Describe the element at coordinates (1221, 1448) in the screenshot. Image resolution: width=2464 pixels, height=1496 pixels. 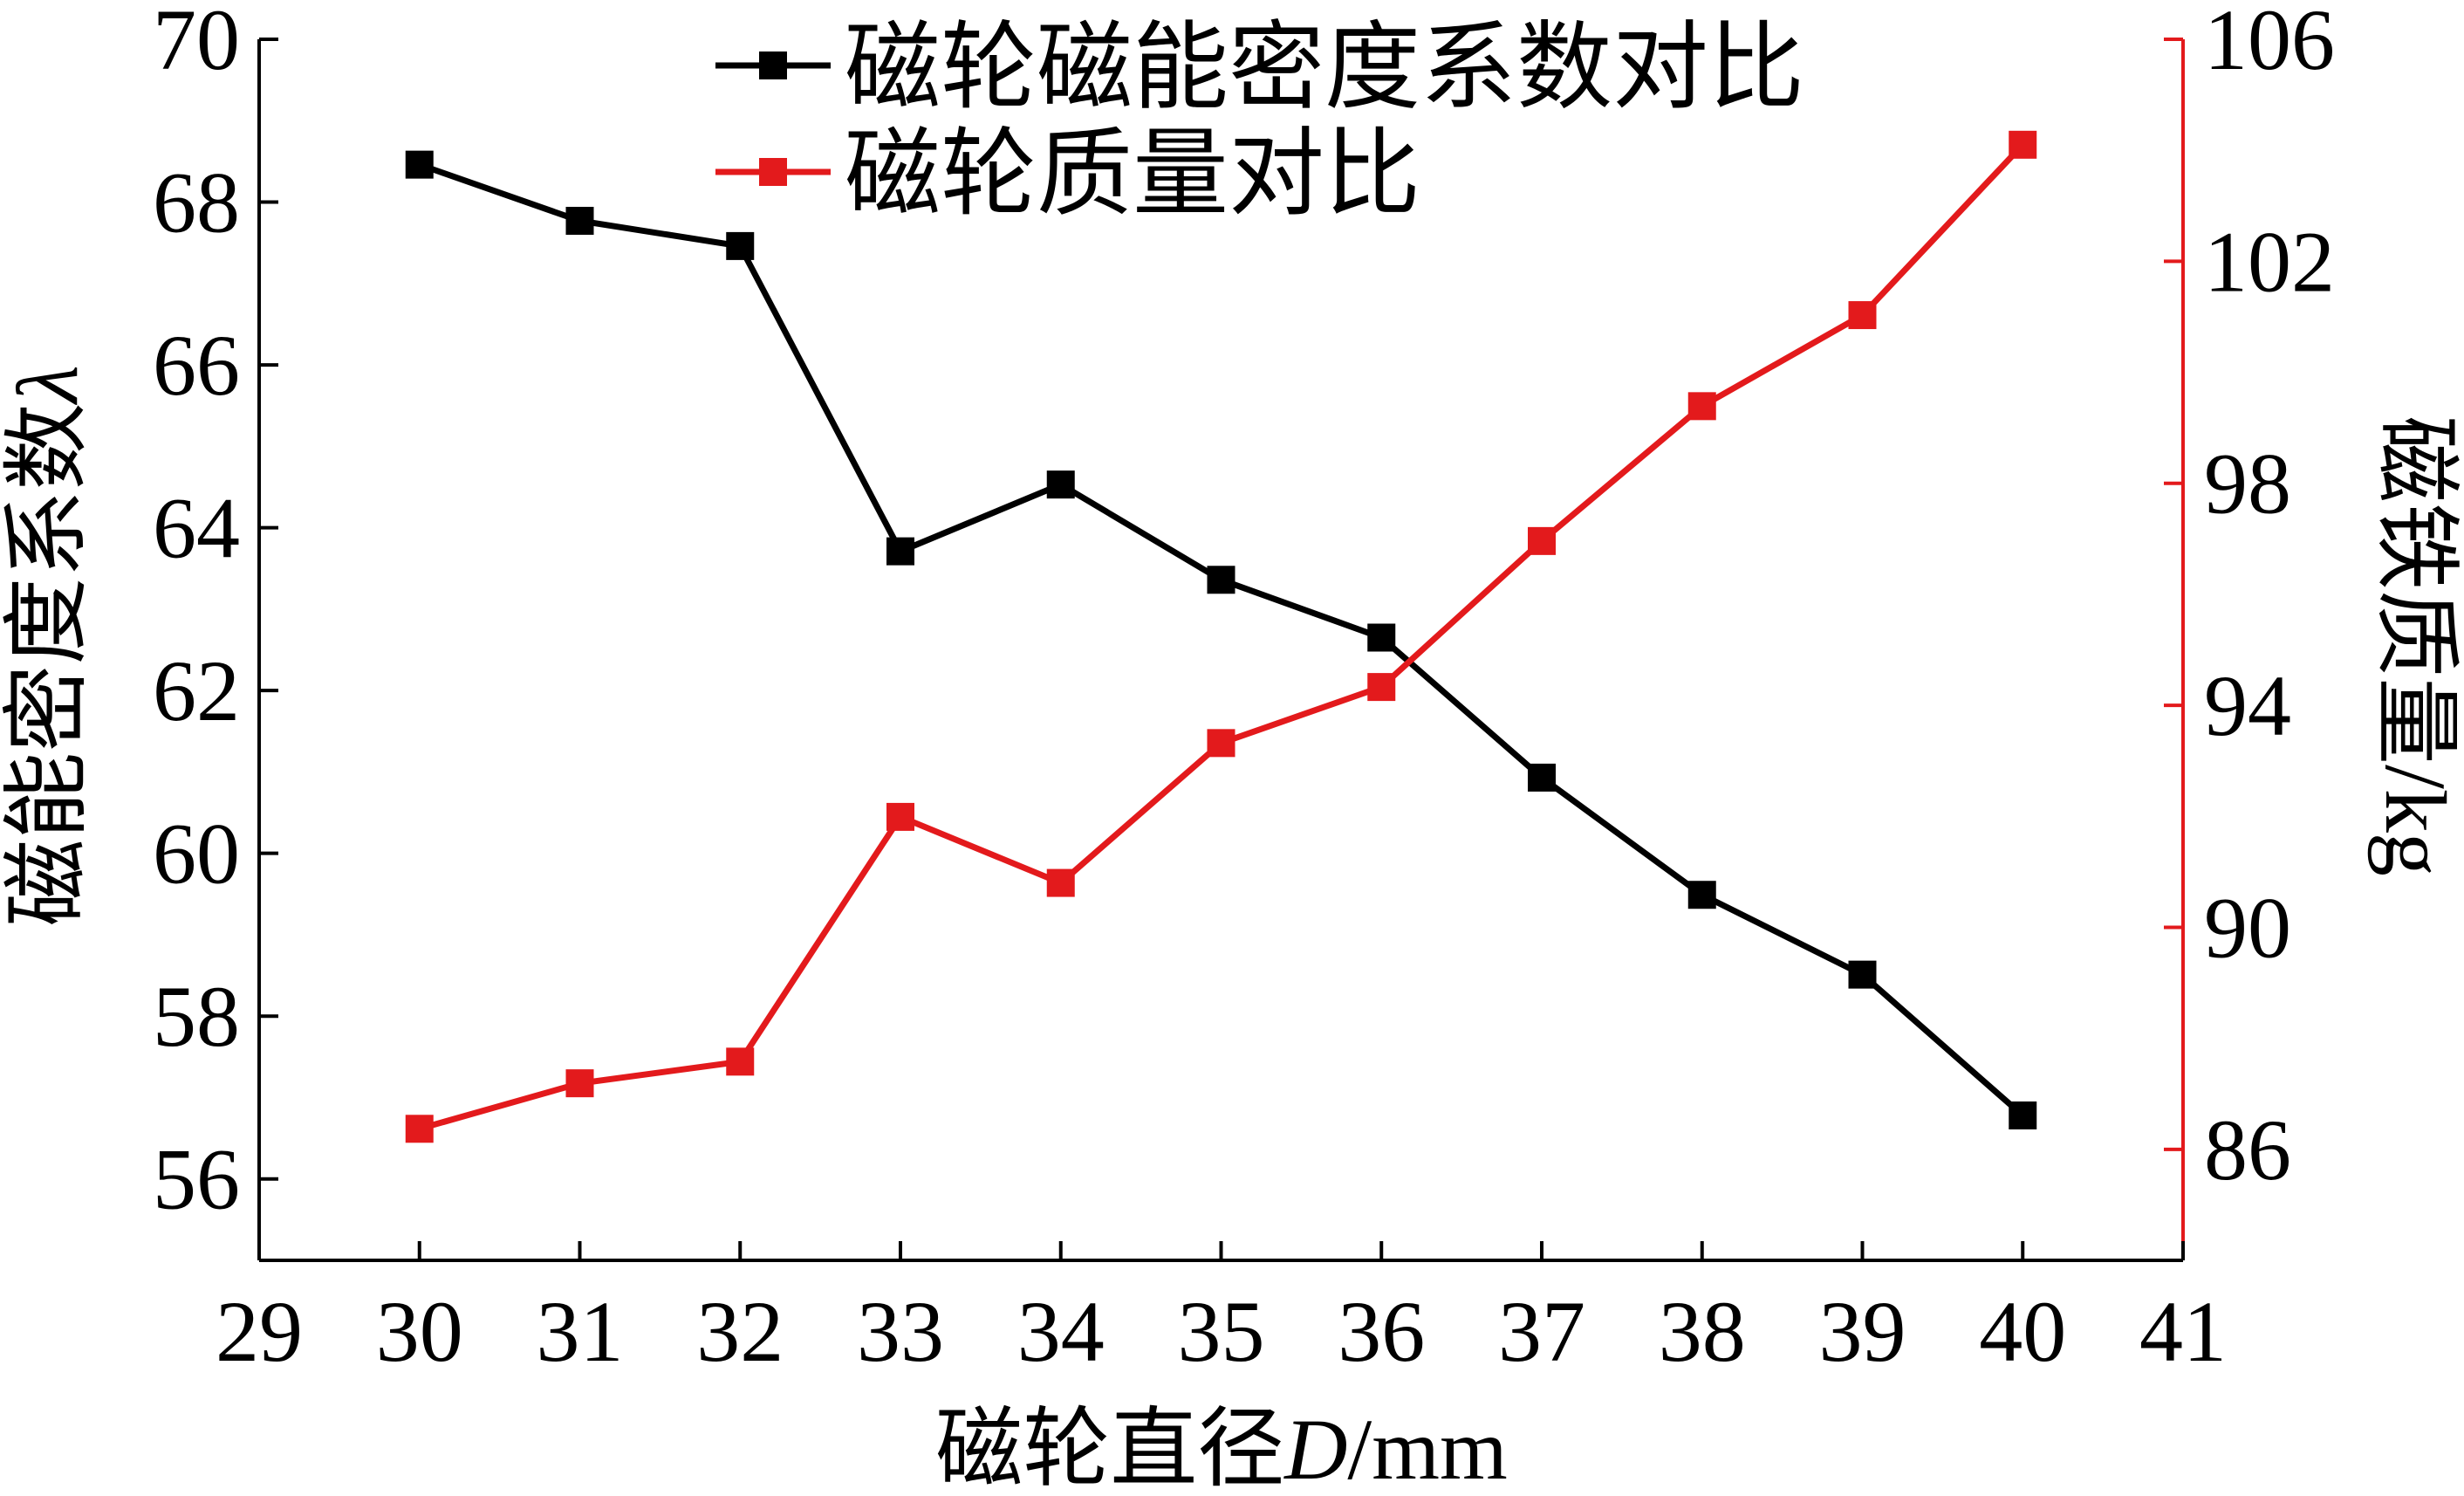
I see `x-axis-title: 磁轮直径D/mm` at that location.